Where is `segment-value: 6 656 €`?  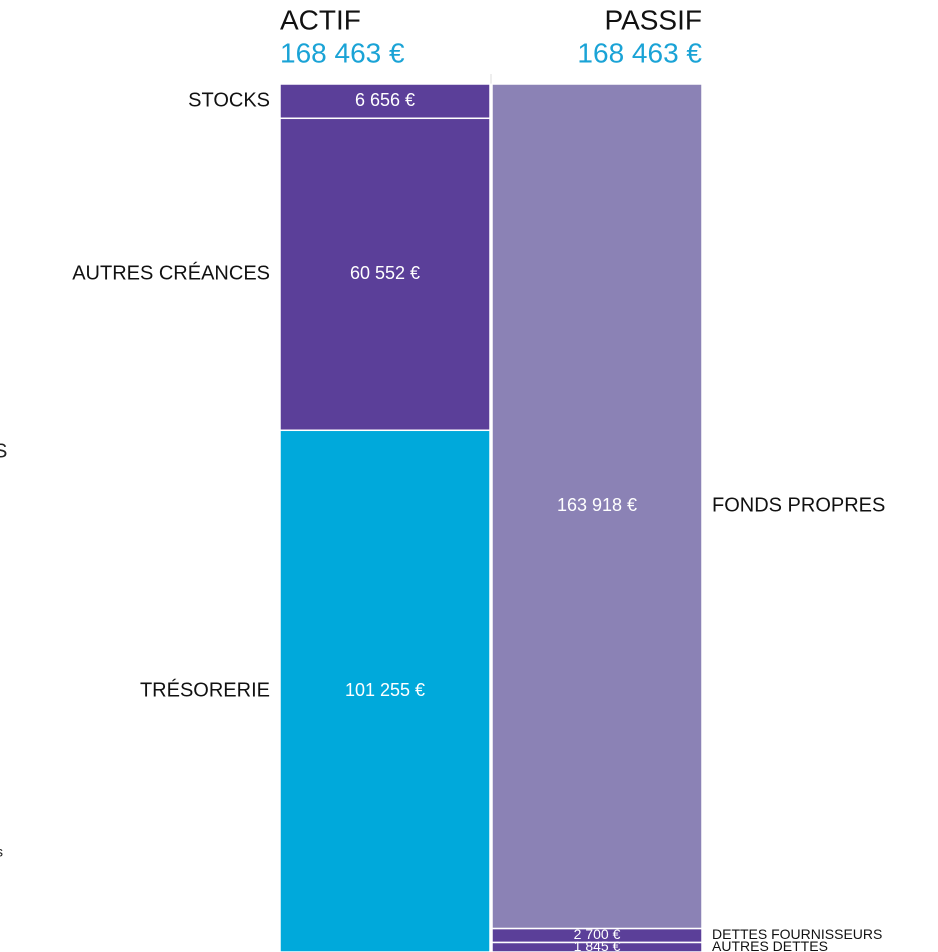 segment-value: 6 656 € is located at coordinates (385, 100).